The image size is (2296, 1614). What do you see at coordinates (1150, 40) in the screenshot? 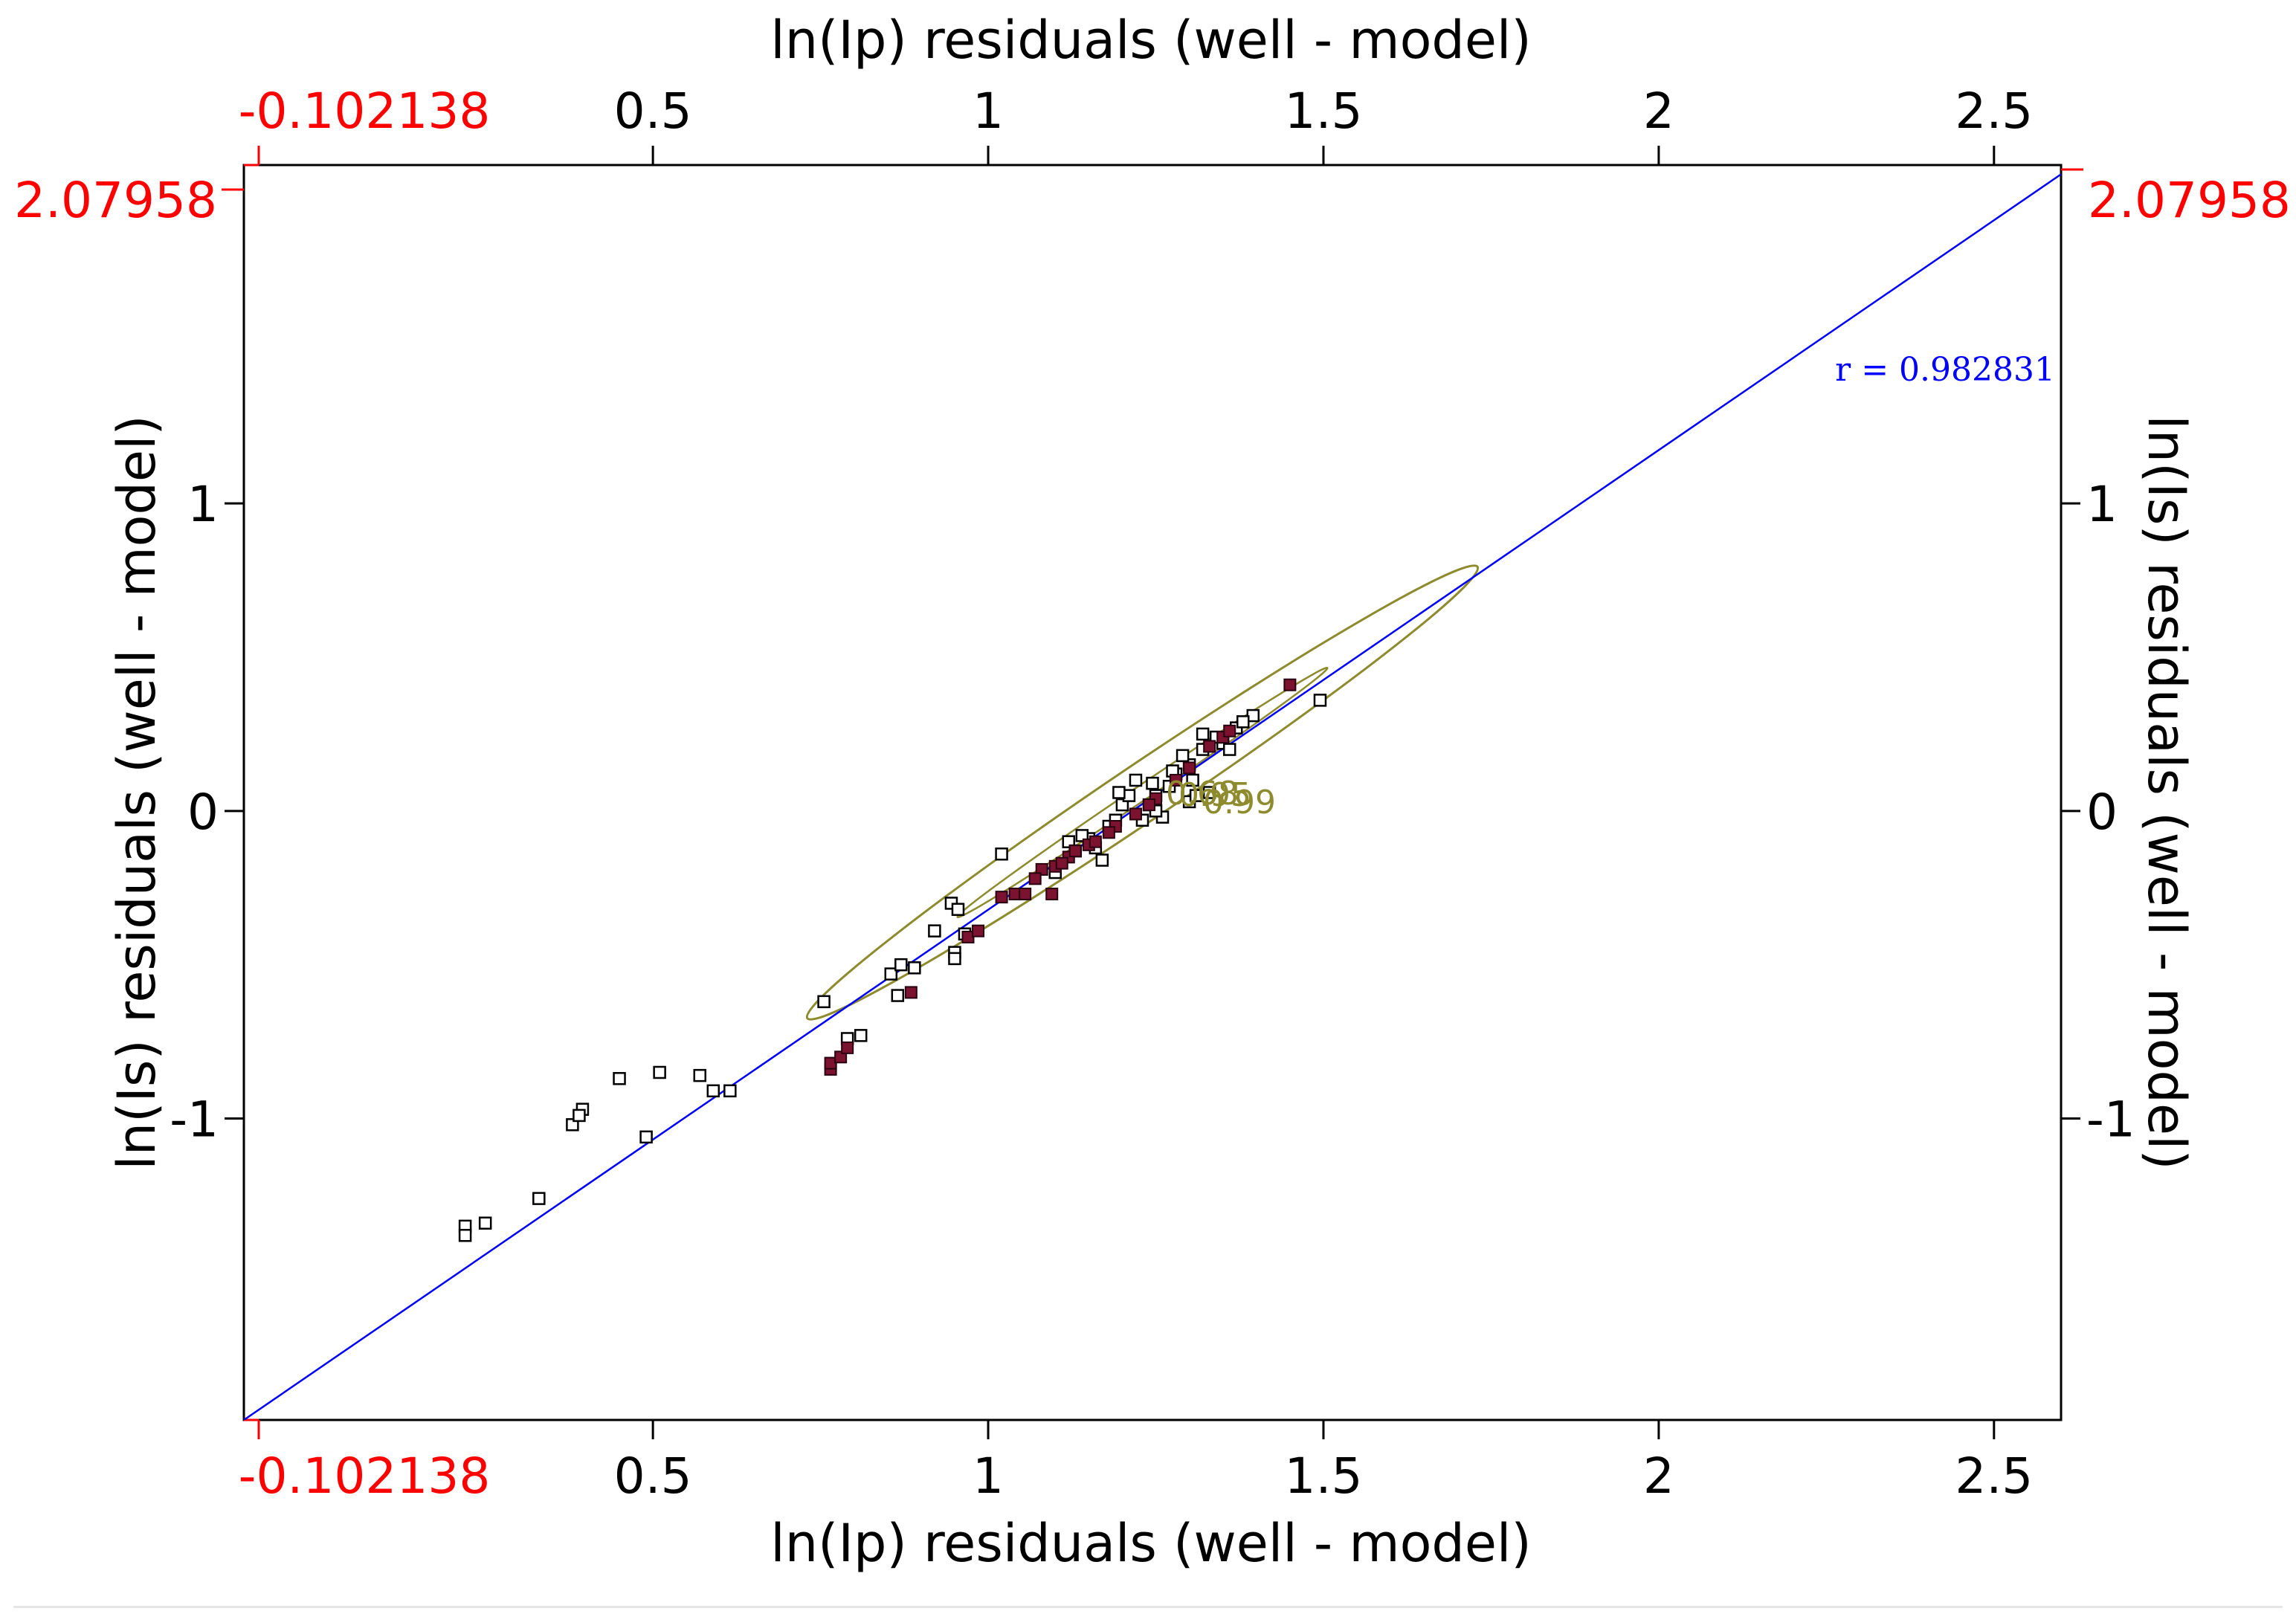
I see `x-axis-title-top: ln(Ip) residuals (well - model)` at bounding box center [1150, 40].